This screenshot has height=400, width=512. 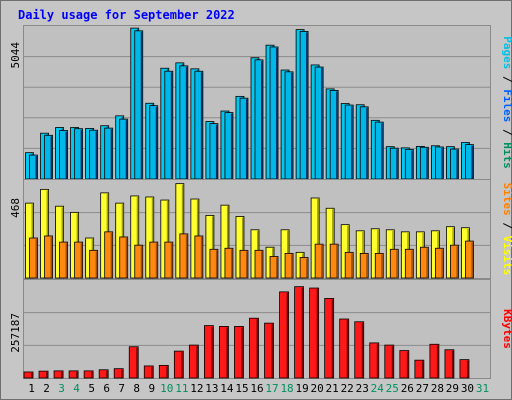 I want to click on x-tick-label: 29, so click(x=452, y=388).